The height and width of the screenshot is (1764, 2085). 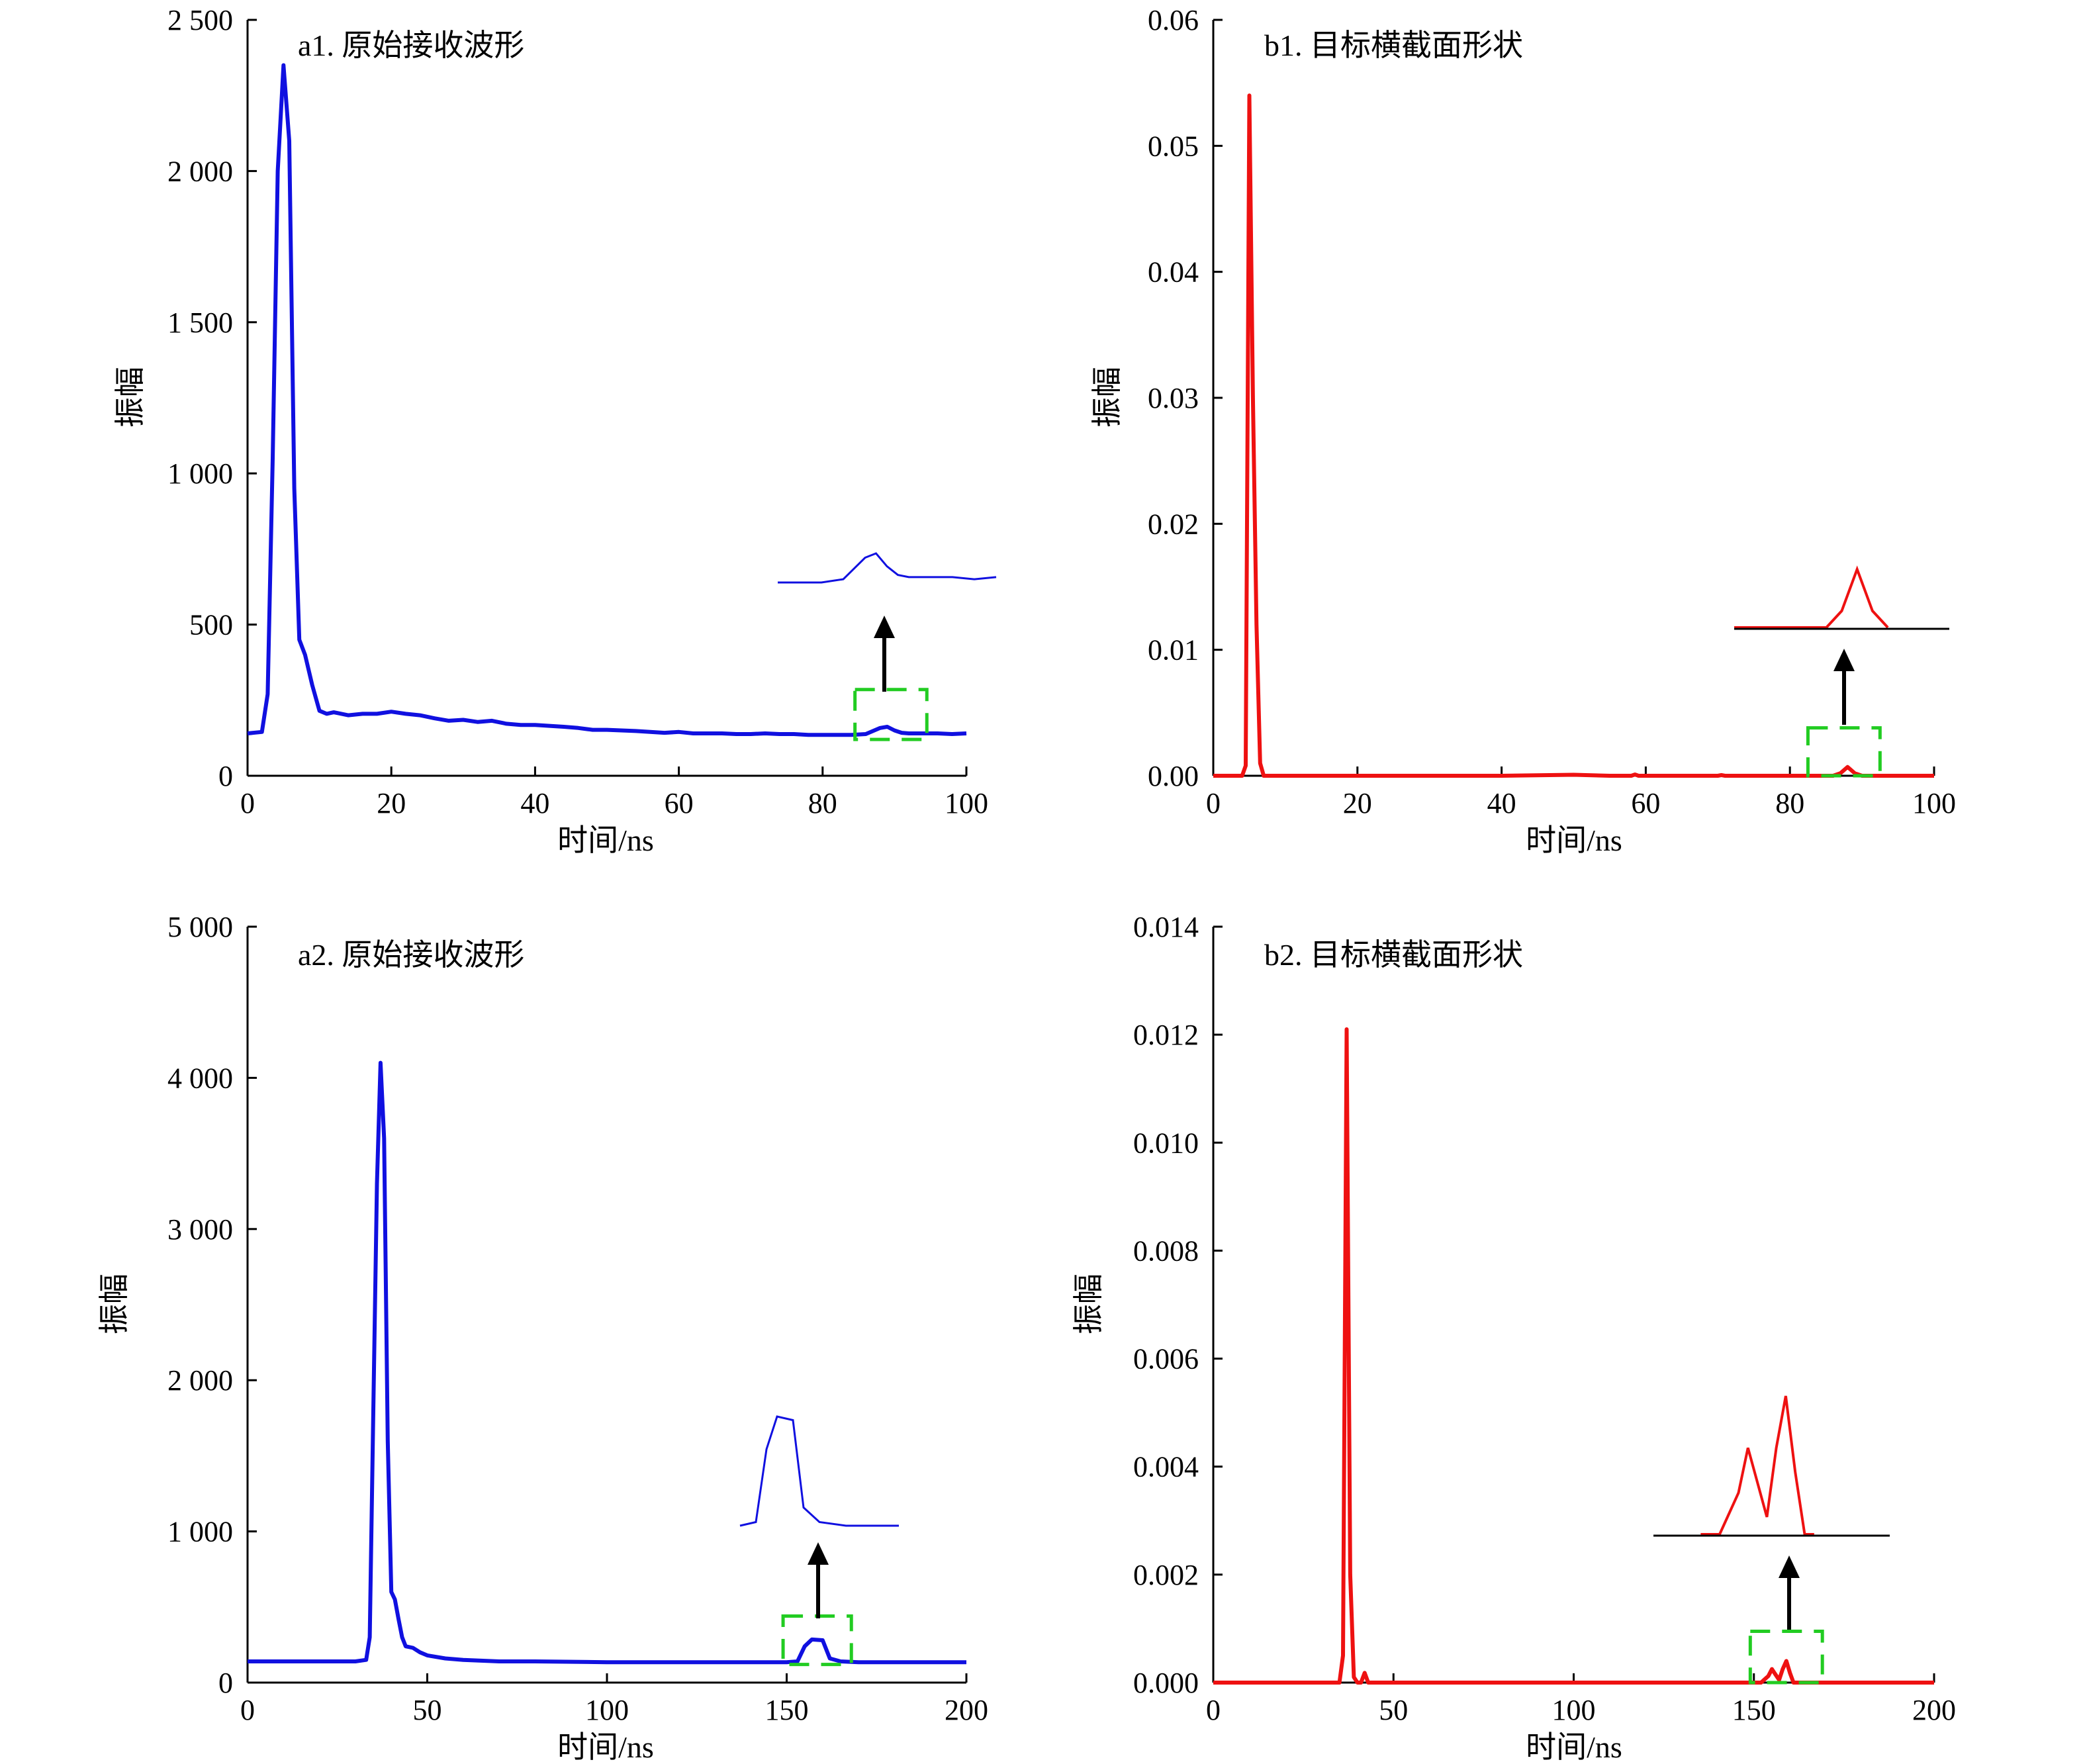 I want to click on panel-a2-inset-line, so click(x=819, y=1471).